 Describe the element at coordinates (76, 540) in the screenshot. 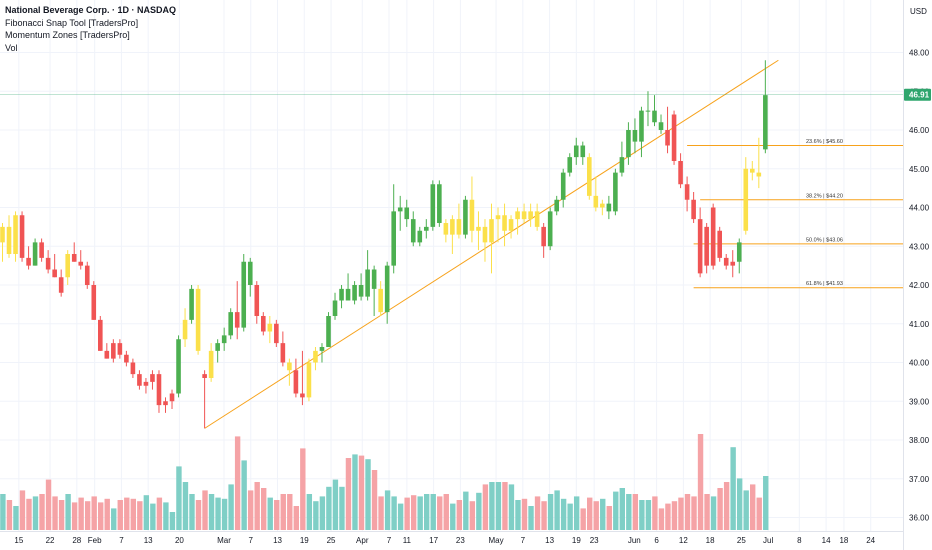

I see `time-tick-label: 28` at that location.